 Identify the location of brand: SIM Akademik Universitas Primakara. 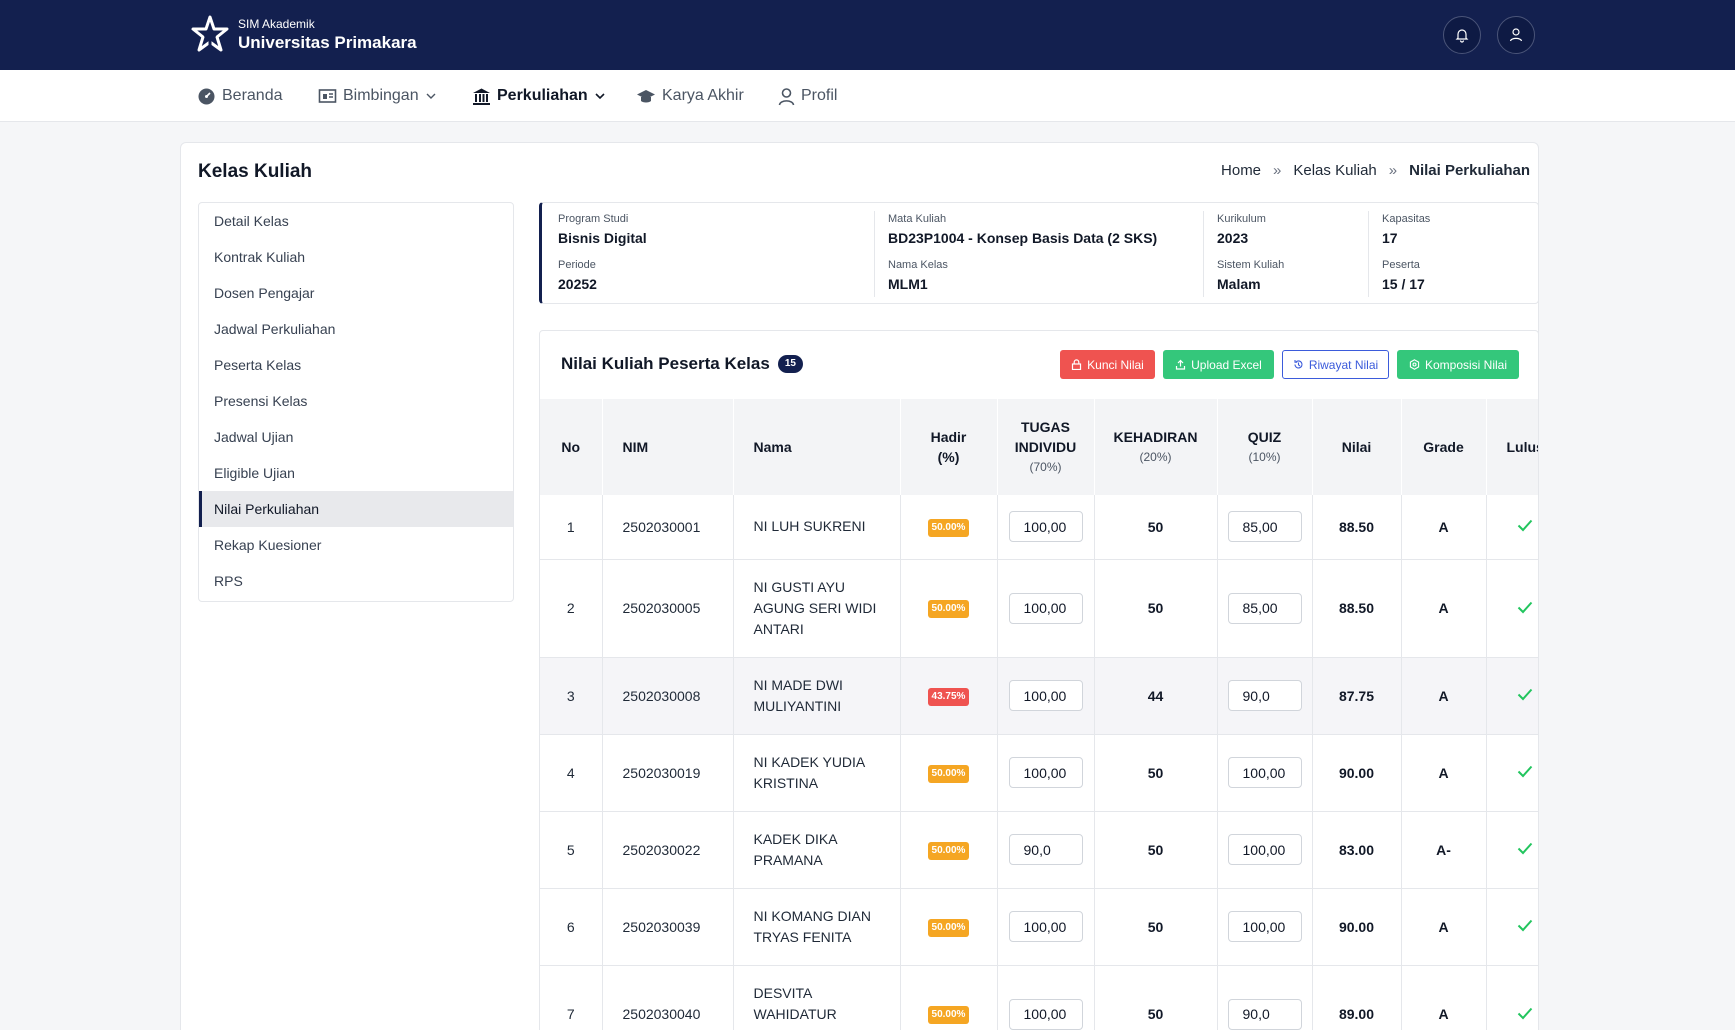
(303, 35).